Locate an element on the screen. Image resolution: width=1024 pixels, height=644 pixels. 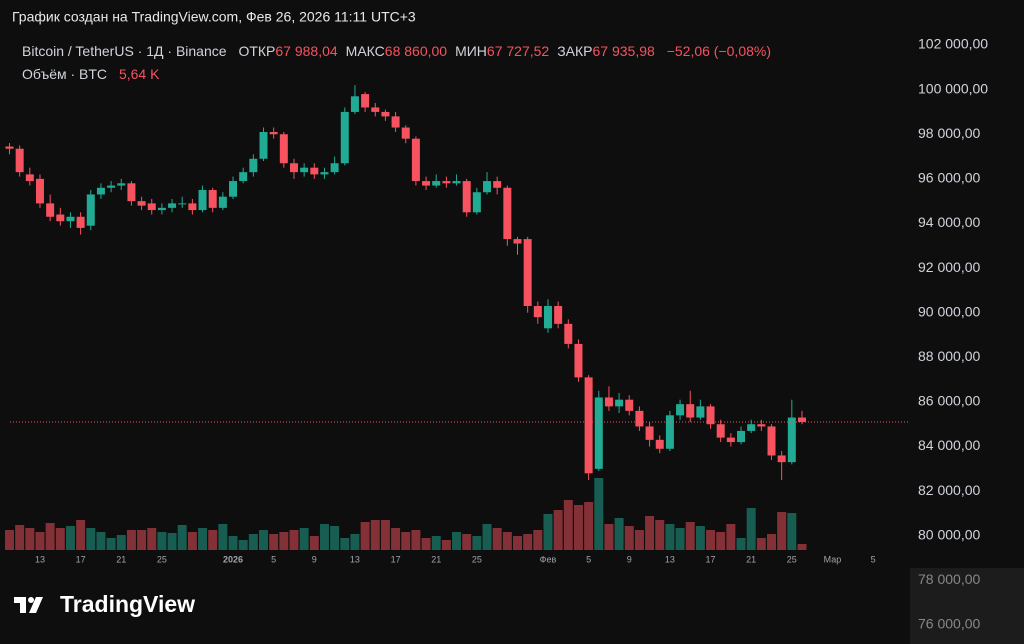
legend-label: ЗАКР is located at coordinates (575, 51).